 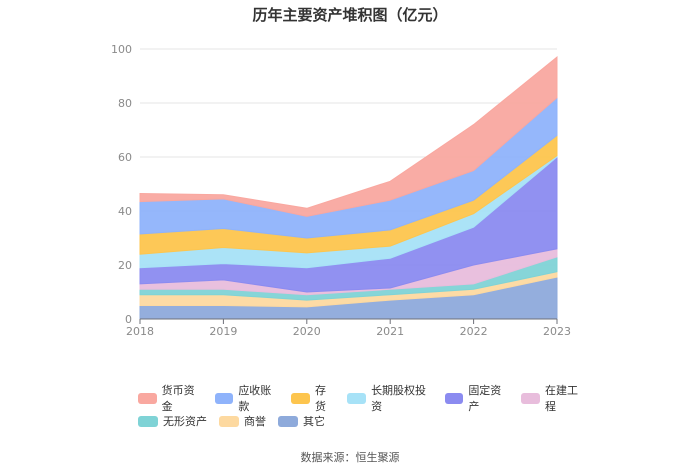 What do you see at coordinates (125, 157) in the screenshot?
I see `y-tick-label: 60` at bounding box center [125, 157].